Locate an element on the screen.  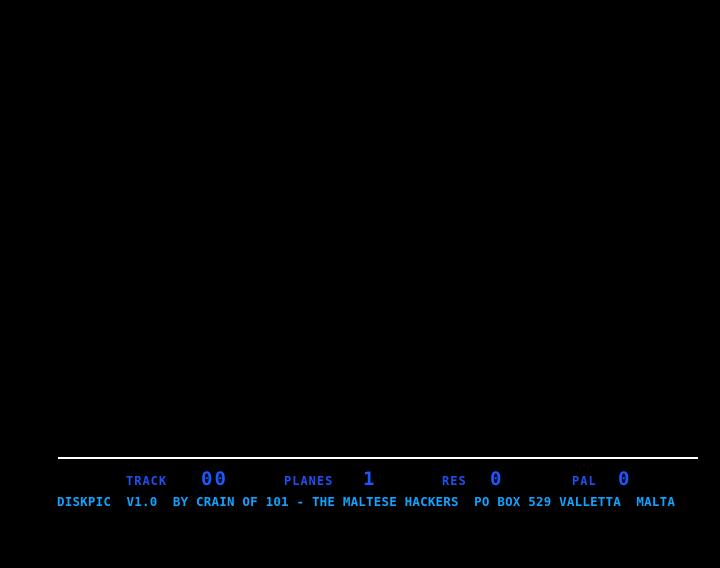
track-value: 00 is located at coordinates (214, 479).